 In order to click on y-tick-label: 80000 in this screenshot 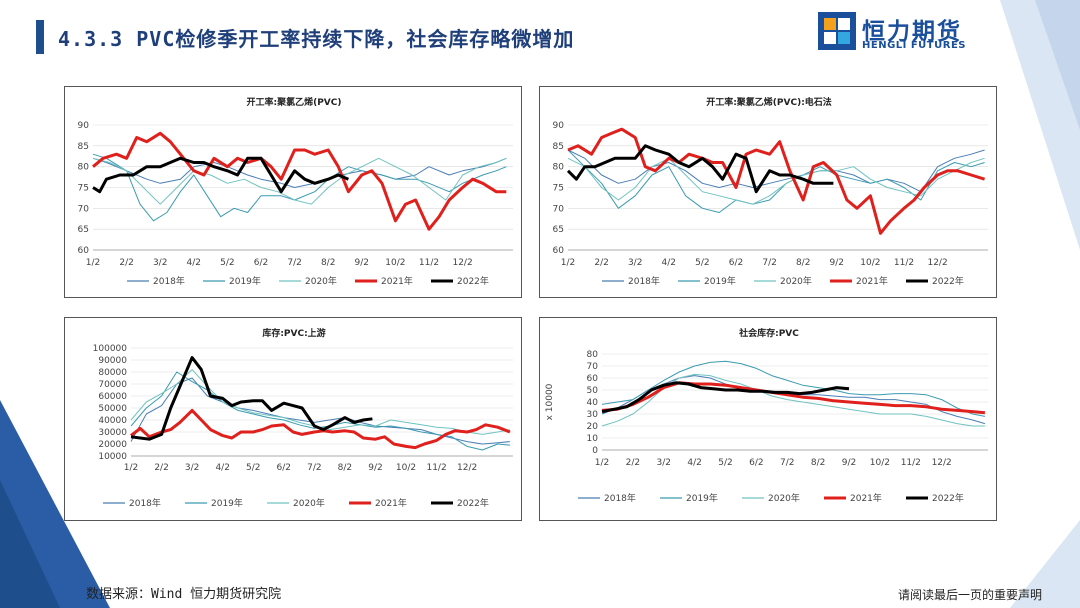, I will do `click(112, 373)`.